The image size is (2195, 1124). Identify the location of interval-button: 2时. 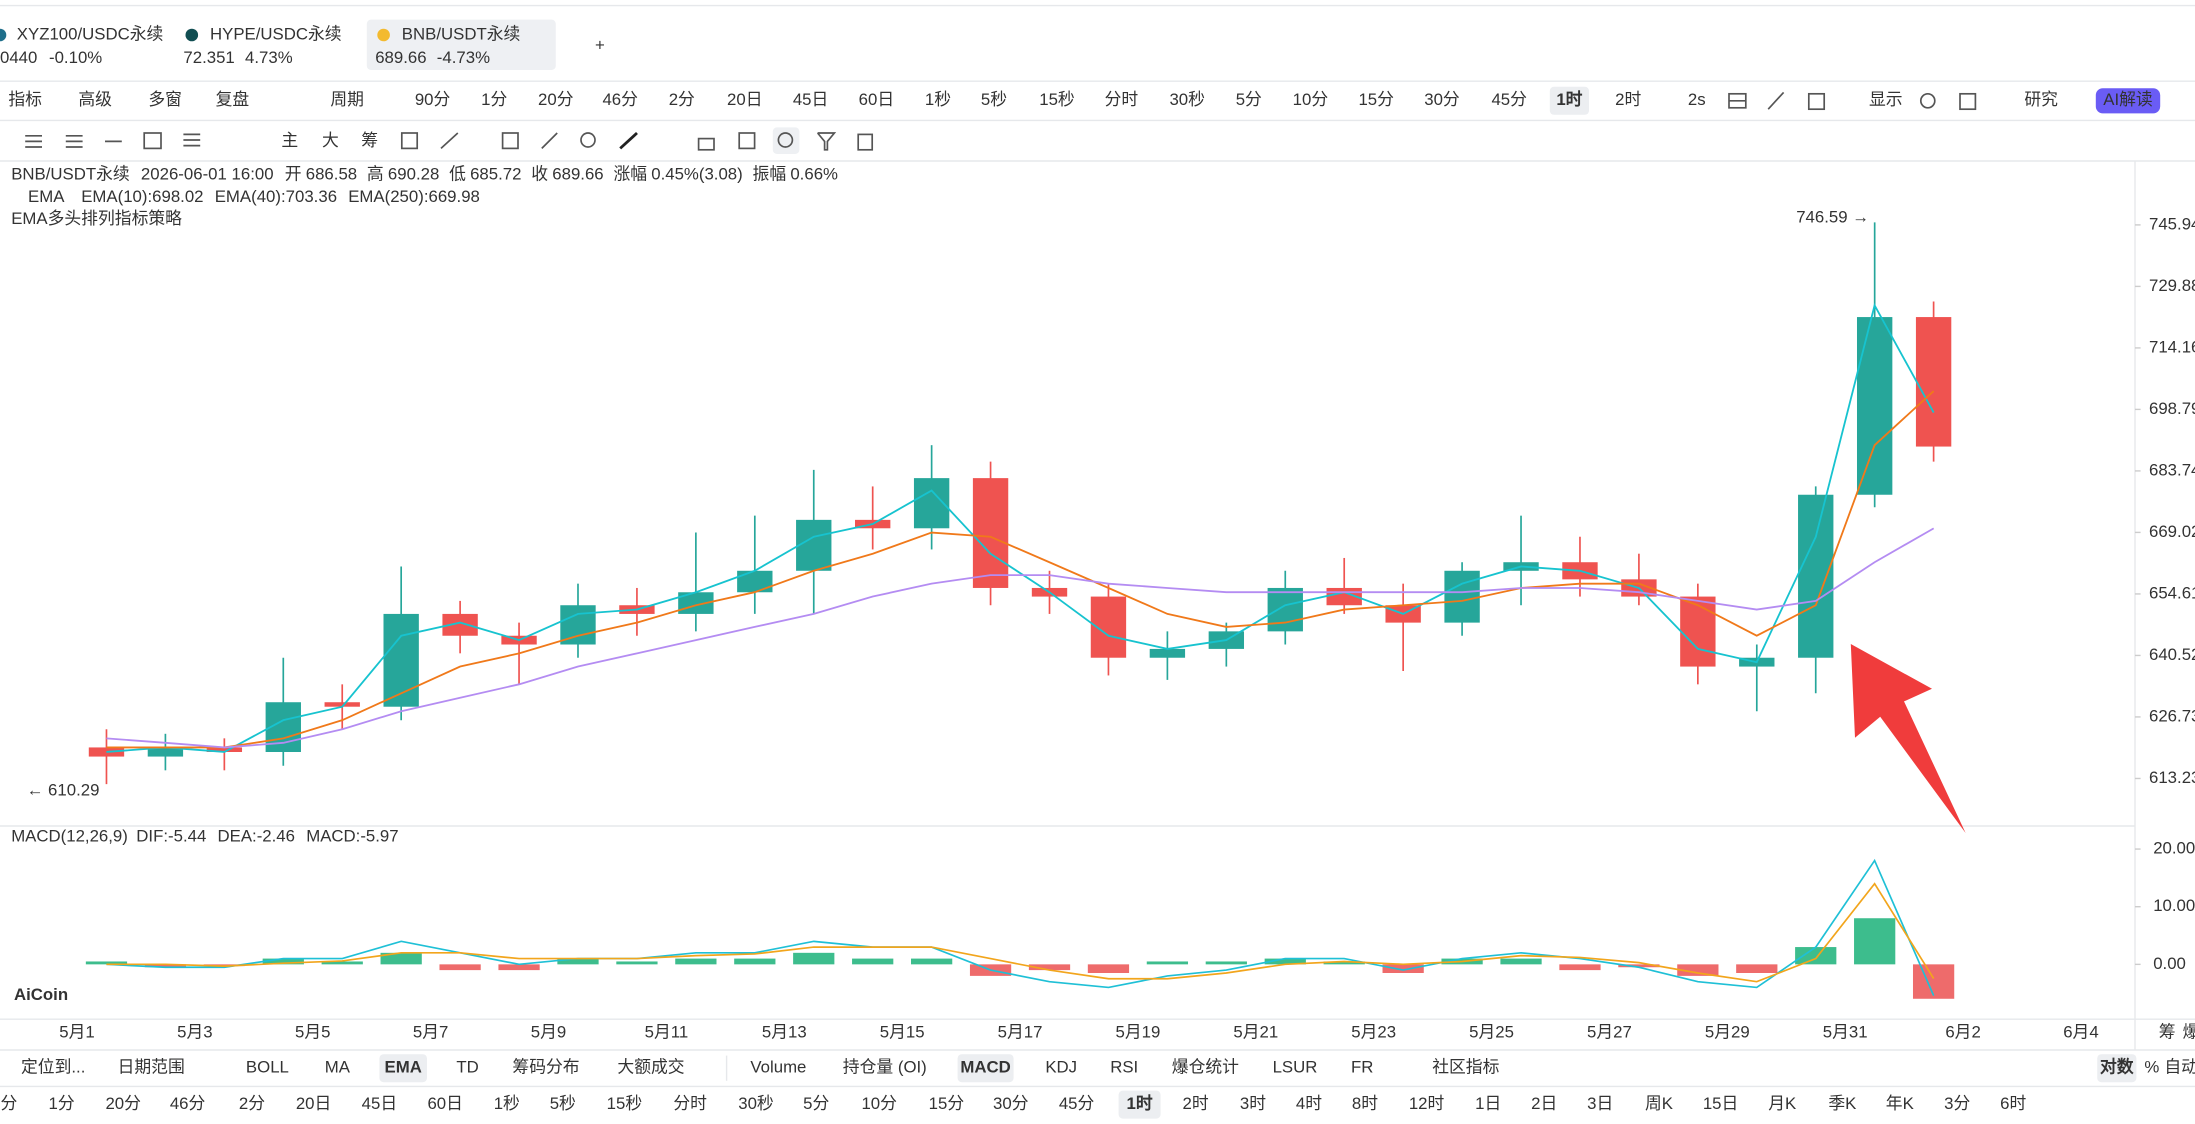
(1628, 99).